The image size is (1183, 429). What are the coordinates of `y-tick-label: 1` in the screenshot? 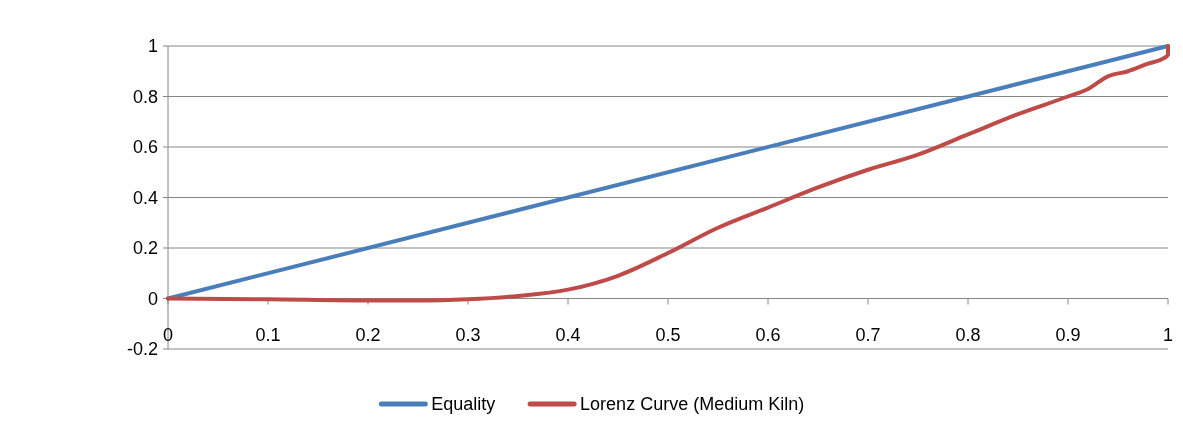 It's located at (152, 46).